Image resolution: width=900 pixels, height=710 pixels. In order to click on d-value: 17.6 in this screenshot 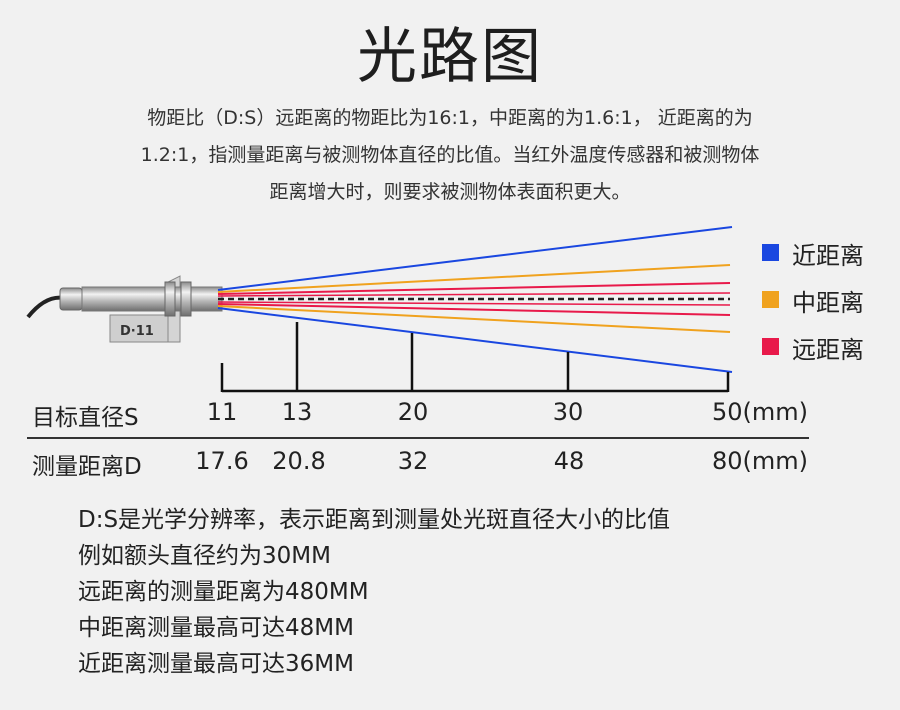, I will do `click(222, 461)`.